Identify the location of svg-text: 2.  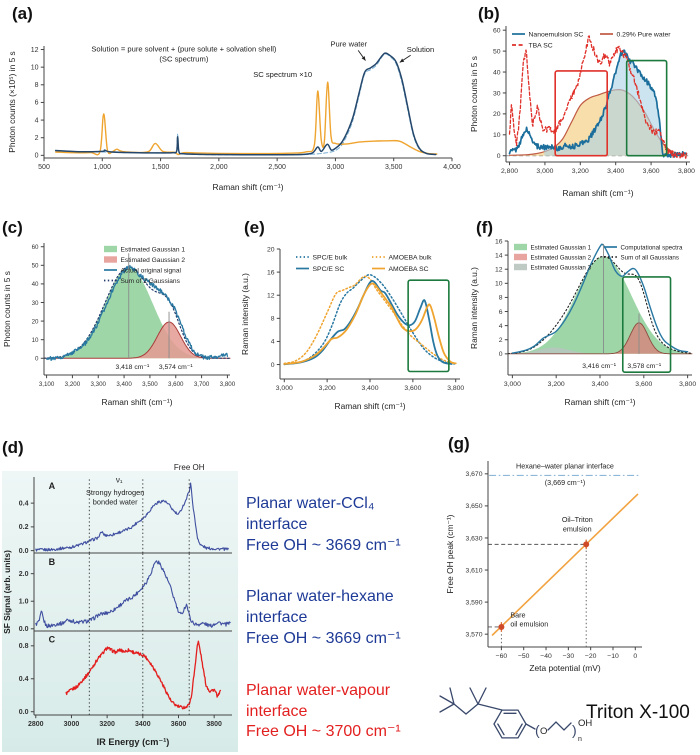
(37, 138).